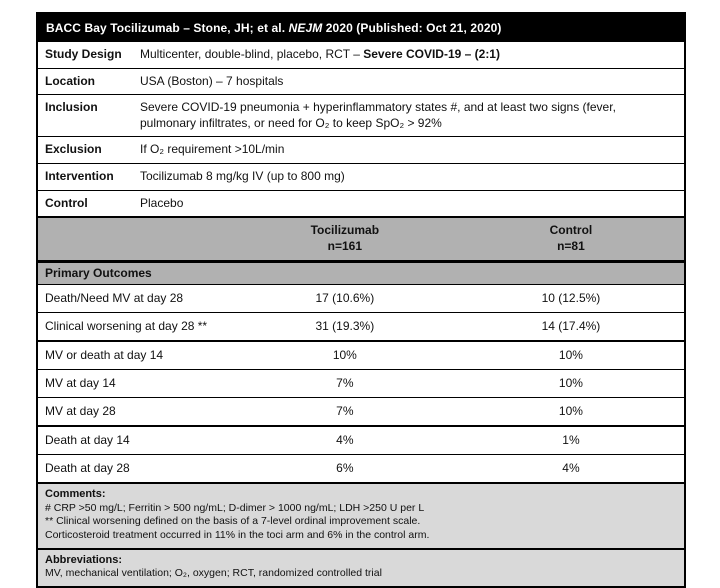  Describe the element at coordinates (104, 355) in the screenshot. I see `outcome-label: MV or death at day 14` at that location.